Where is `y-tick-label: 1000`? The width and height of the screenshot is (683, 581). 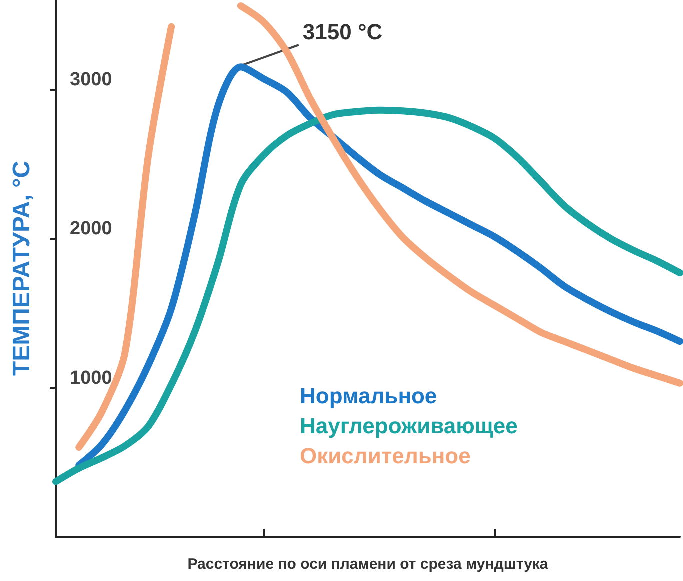 y-tick-label: 1000 is located at coordinates (91, 378).